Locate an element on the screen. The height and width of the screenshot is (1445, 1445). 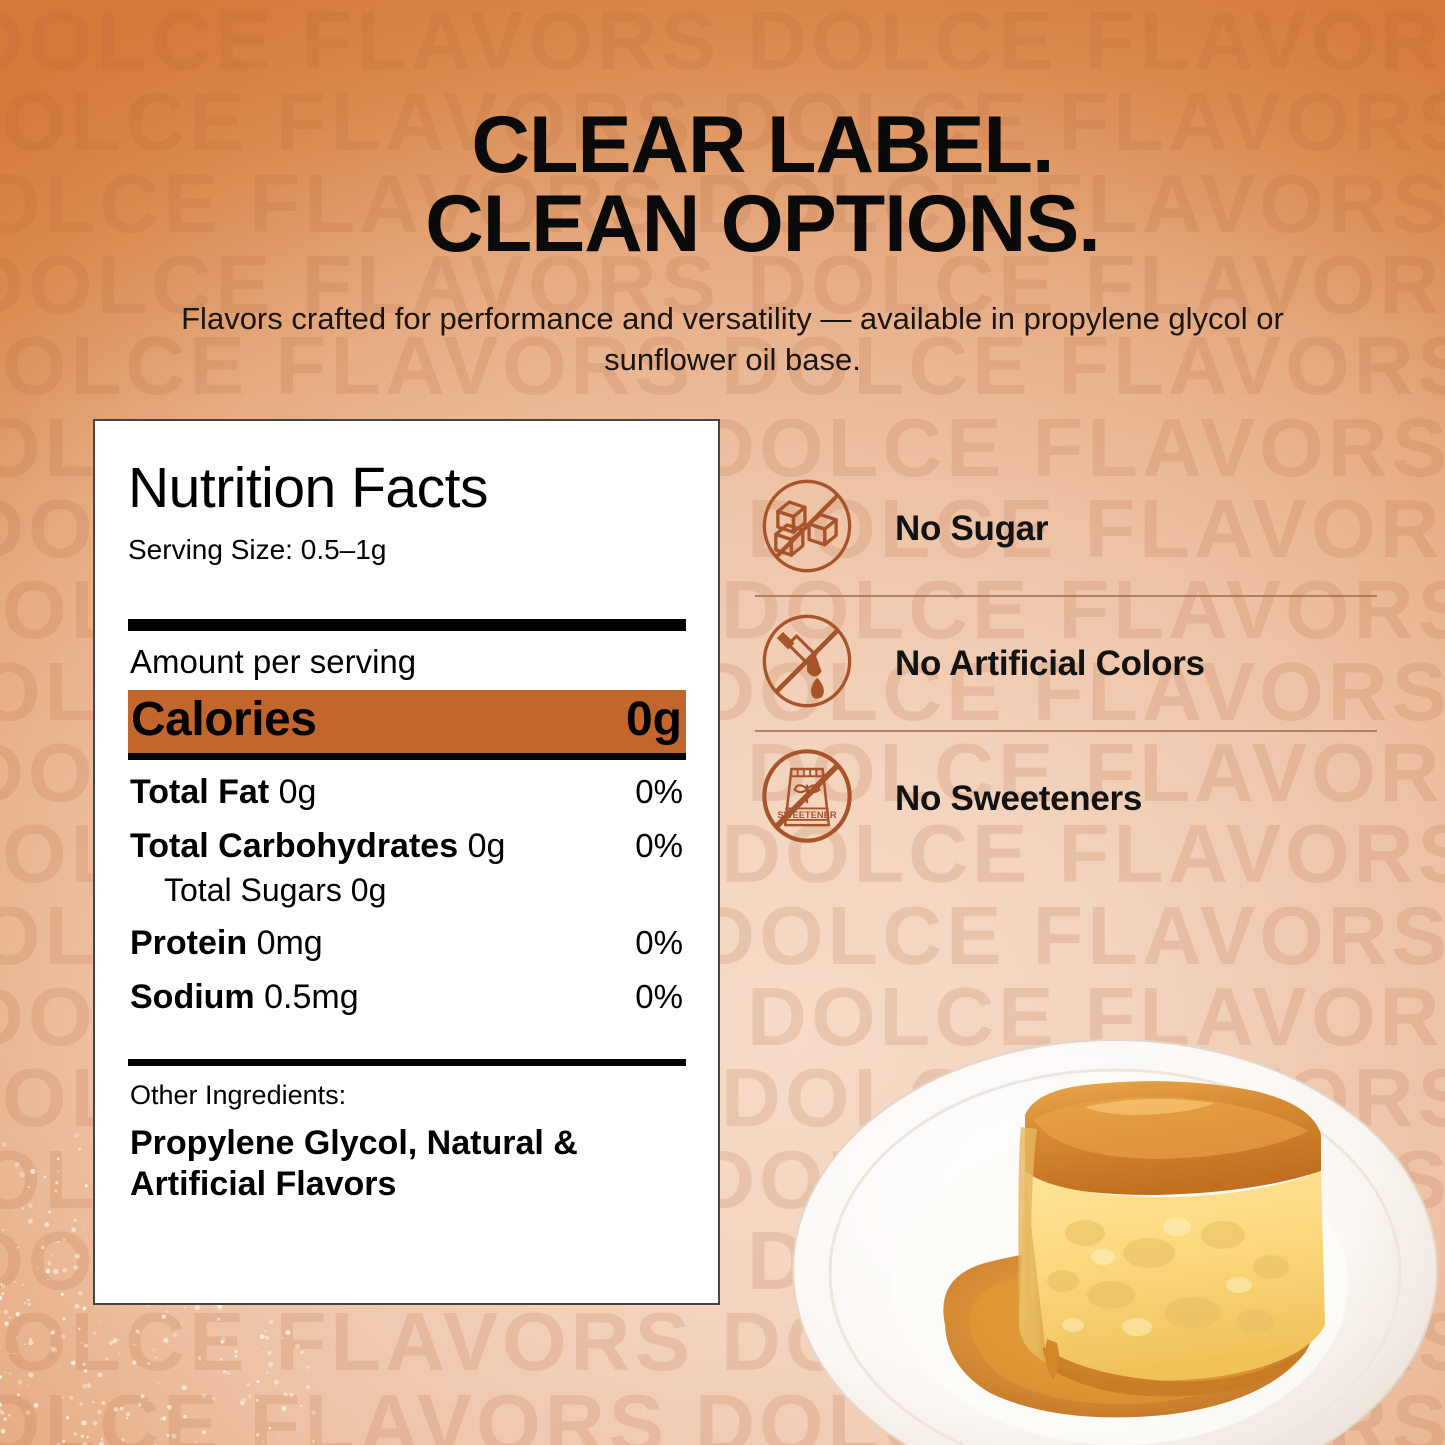
divider-below-calories is located at coordinates (407, 757).